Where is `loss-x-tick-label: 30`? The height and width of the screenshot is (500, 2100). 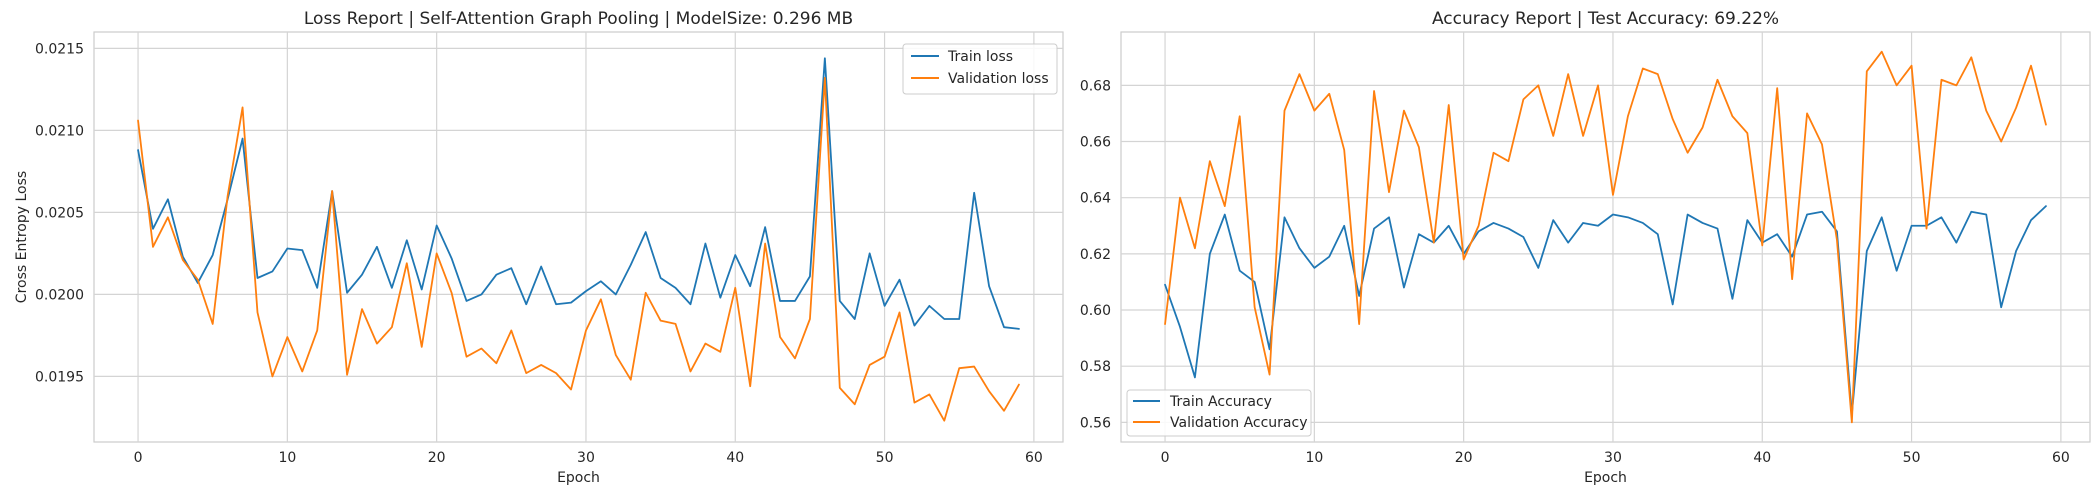
loss-x-tick-label: 30 is located at coordinates (586, 458).